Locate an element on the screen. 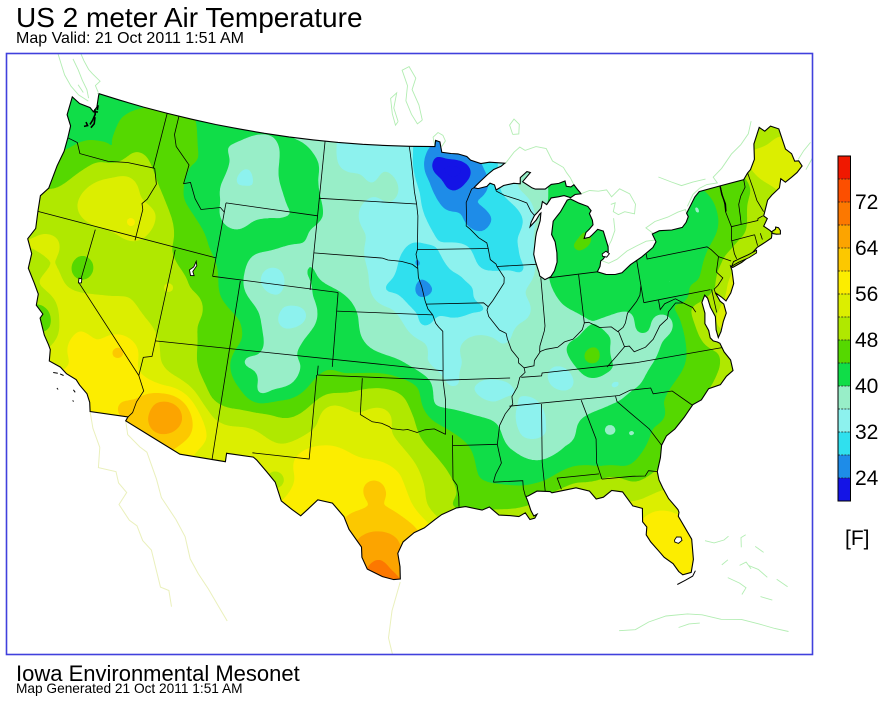 The width and height of the screenshot is (885, 705). svg-text: 40 is located at coordinates (866, 386).